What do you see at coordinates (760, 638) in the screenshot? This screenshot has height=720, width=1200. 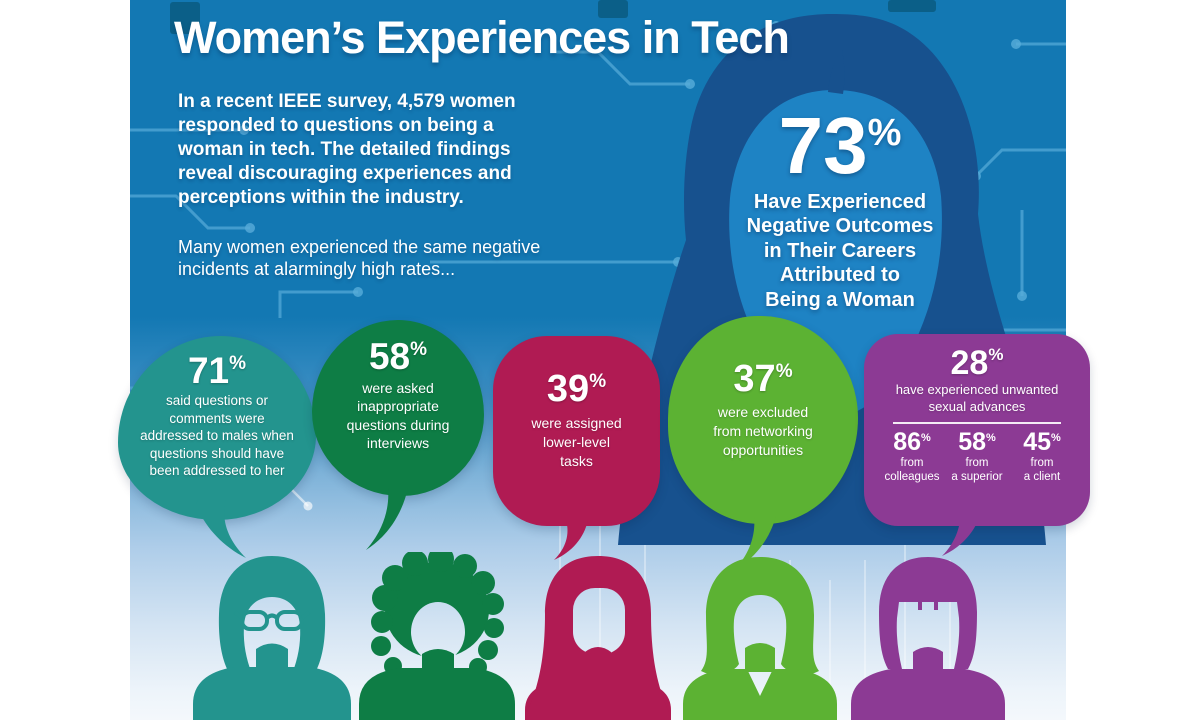 I see `woman-silhouette-green-bob` at bounding box center [760, 638].